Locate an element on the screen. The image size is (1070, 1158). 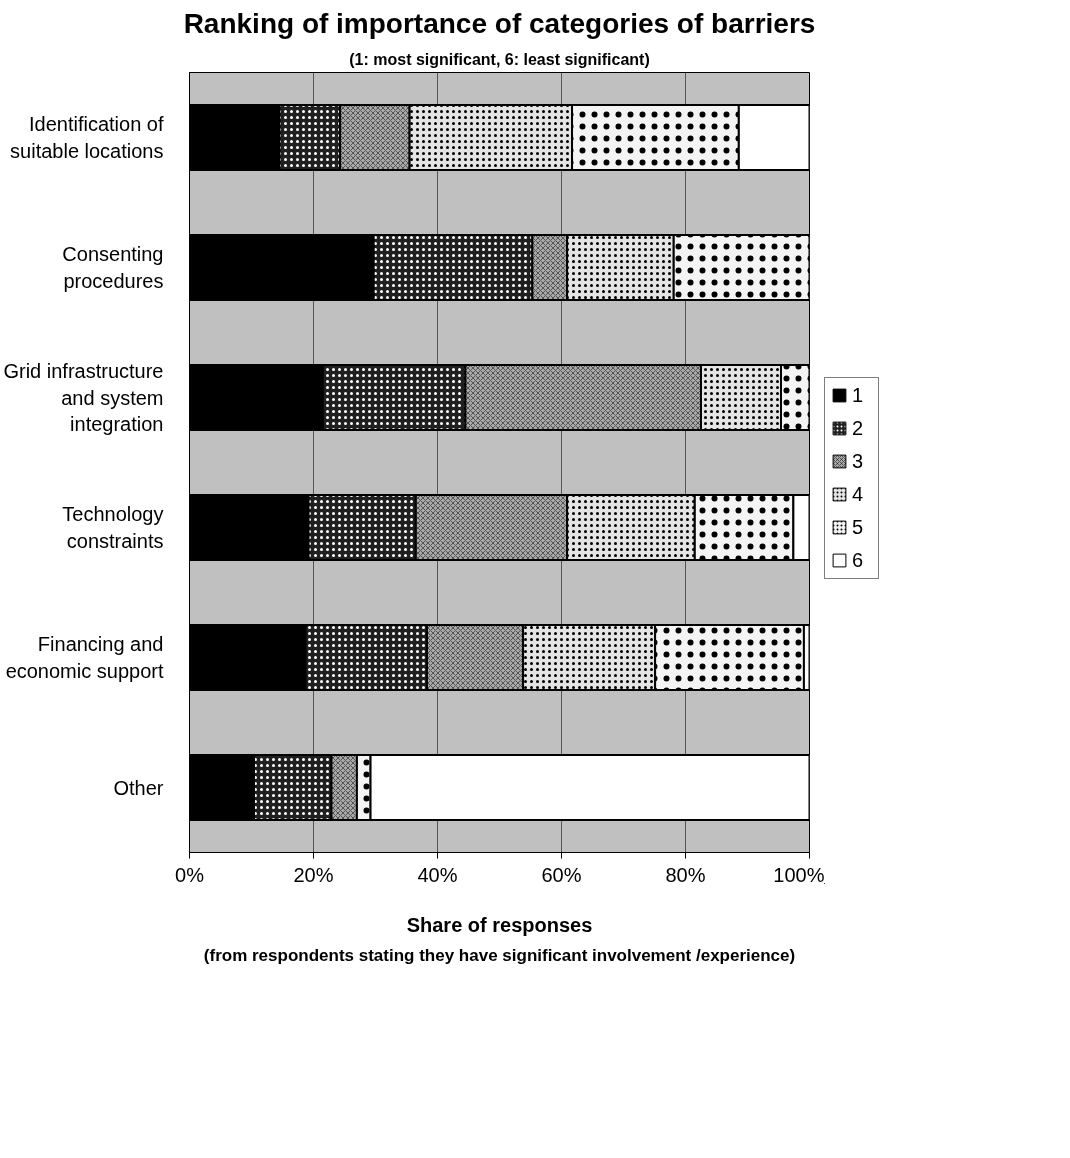
y-tick-label: Other is located at coordinates (138, 787).